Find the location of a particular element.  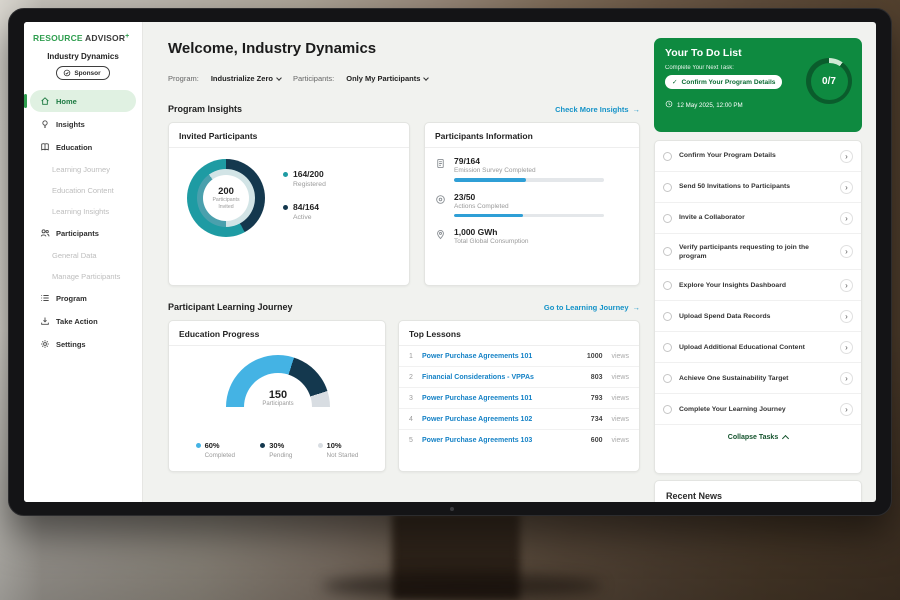

sidebar-item-participants: Participants is located at coordinates (83, 233).